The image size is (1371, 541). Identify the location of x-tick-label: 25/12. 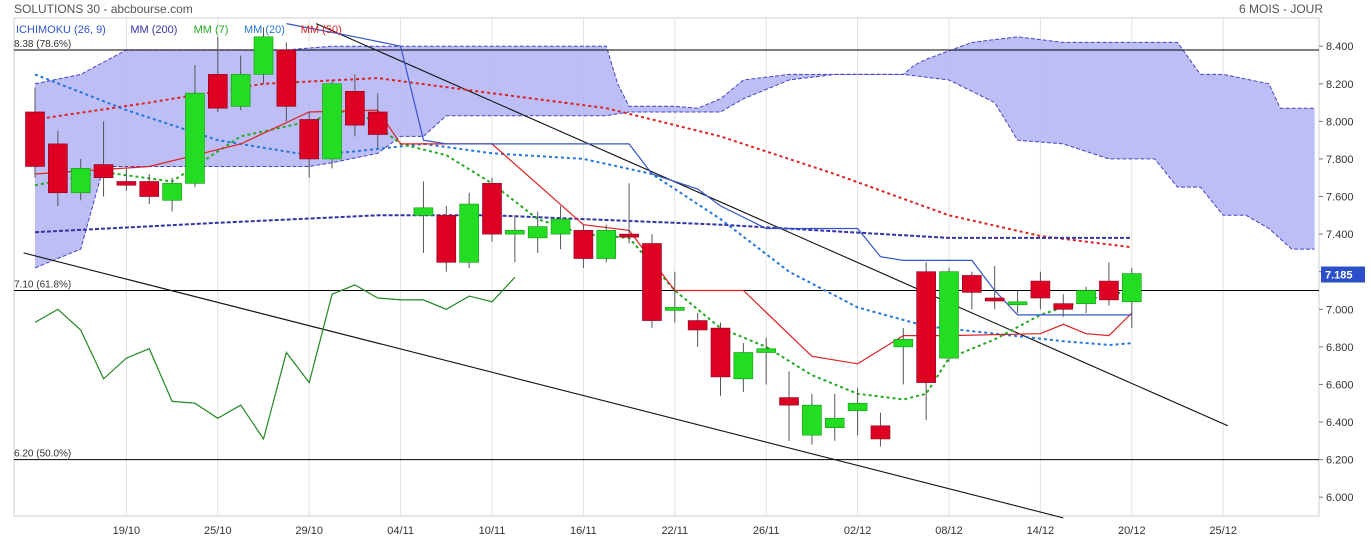
(1223, 531).